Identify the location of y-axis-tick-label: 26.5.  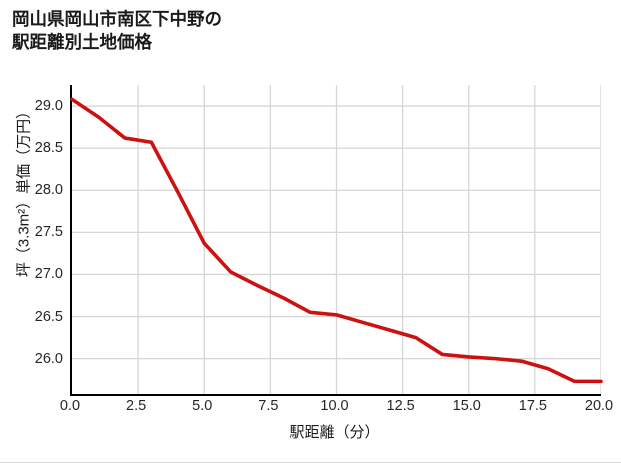
(48, 316).